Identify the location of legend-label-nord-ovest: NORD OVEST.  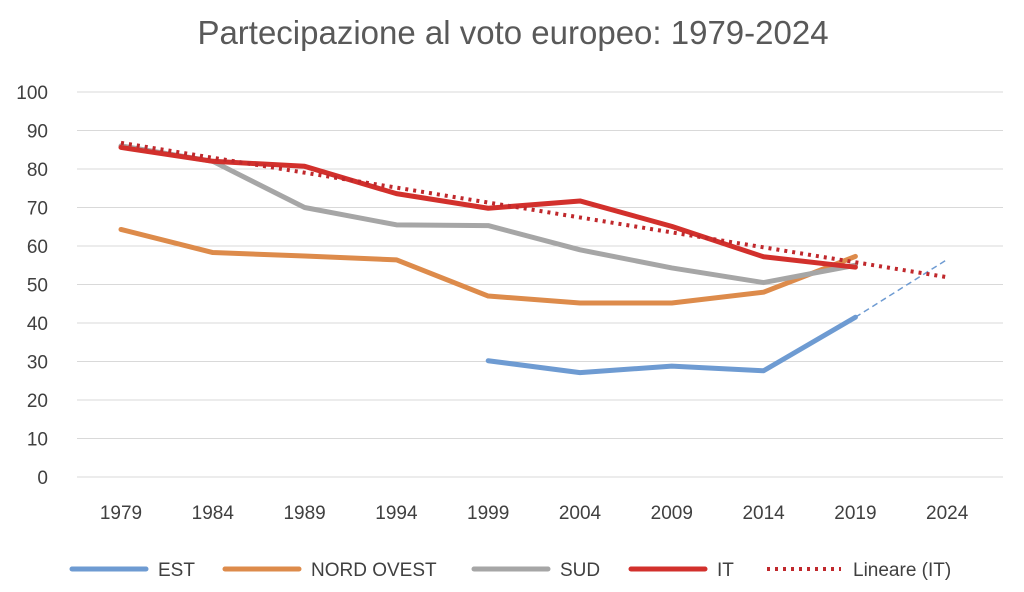
(374, 570).